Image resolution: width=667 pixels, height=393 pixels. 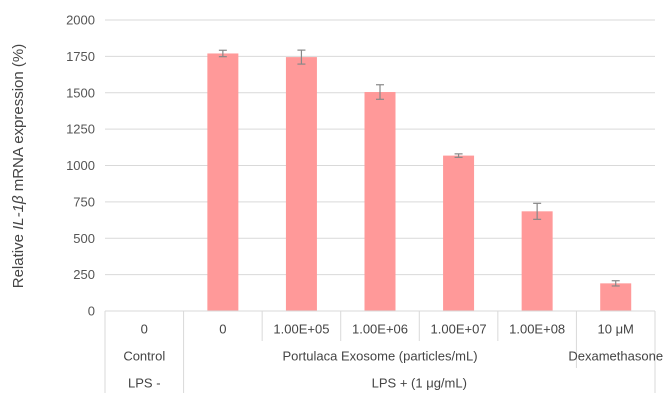 I want to click on y-tick-label: 750, so click(x=84, y=201).